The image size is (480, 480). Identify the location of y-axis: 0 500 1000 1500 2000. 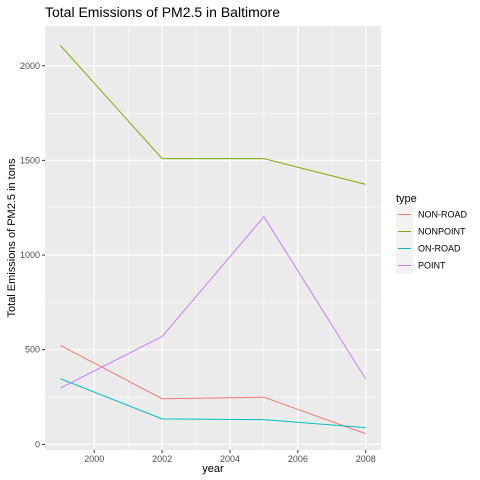
(32, 255).